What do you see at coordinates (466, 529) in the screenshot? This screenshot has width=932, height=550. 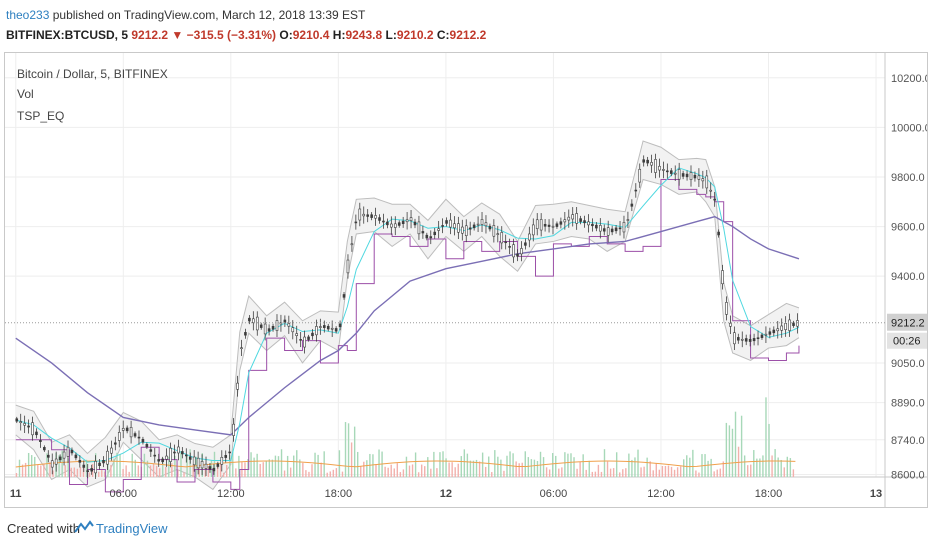 I see `footer: Created with TradingView` at bounding box center [466, 529].